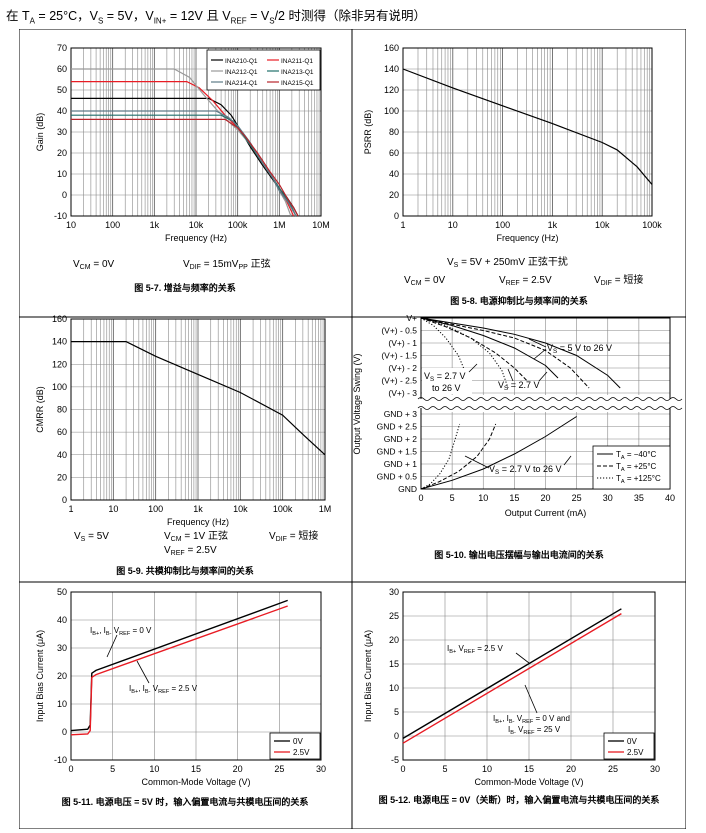  I want to click on plot-border-top, so click(545, 358).